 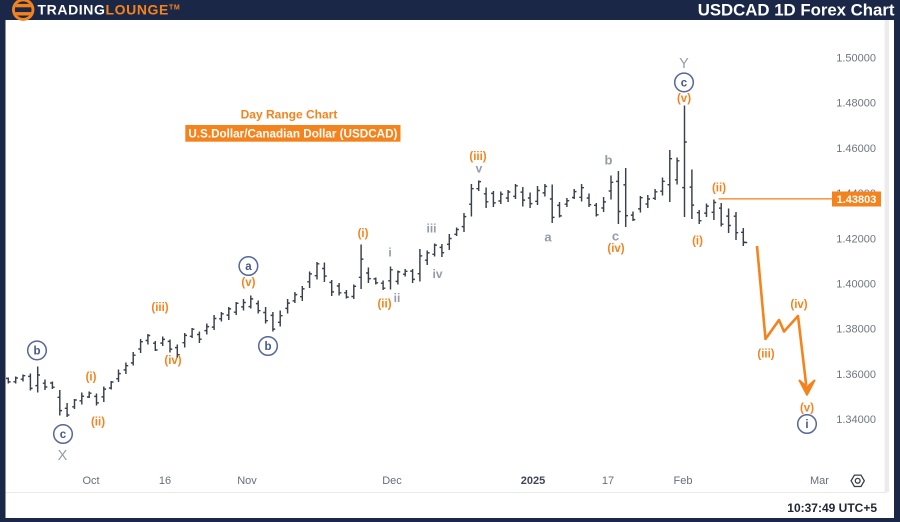 I want to click on svg-text: v, so click(x=479, y=168).